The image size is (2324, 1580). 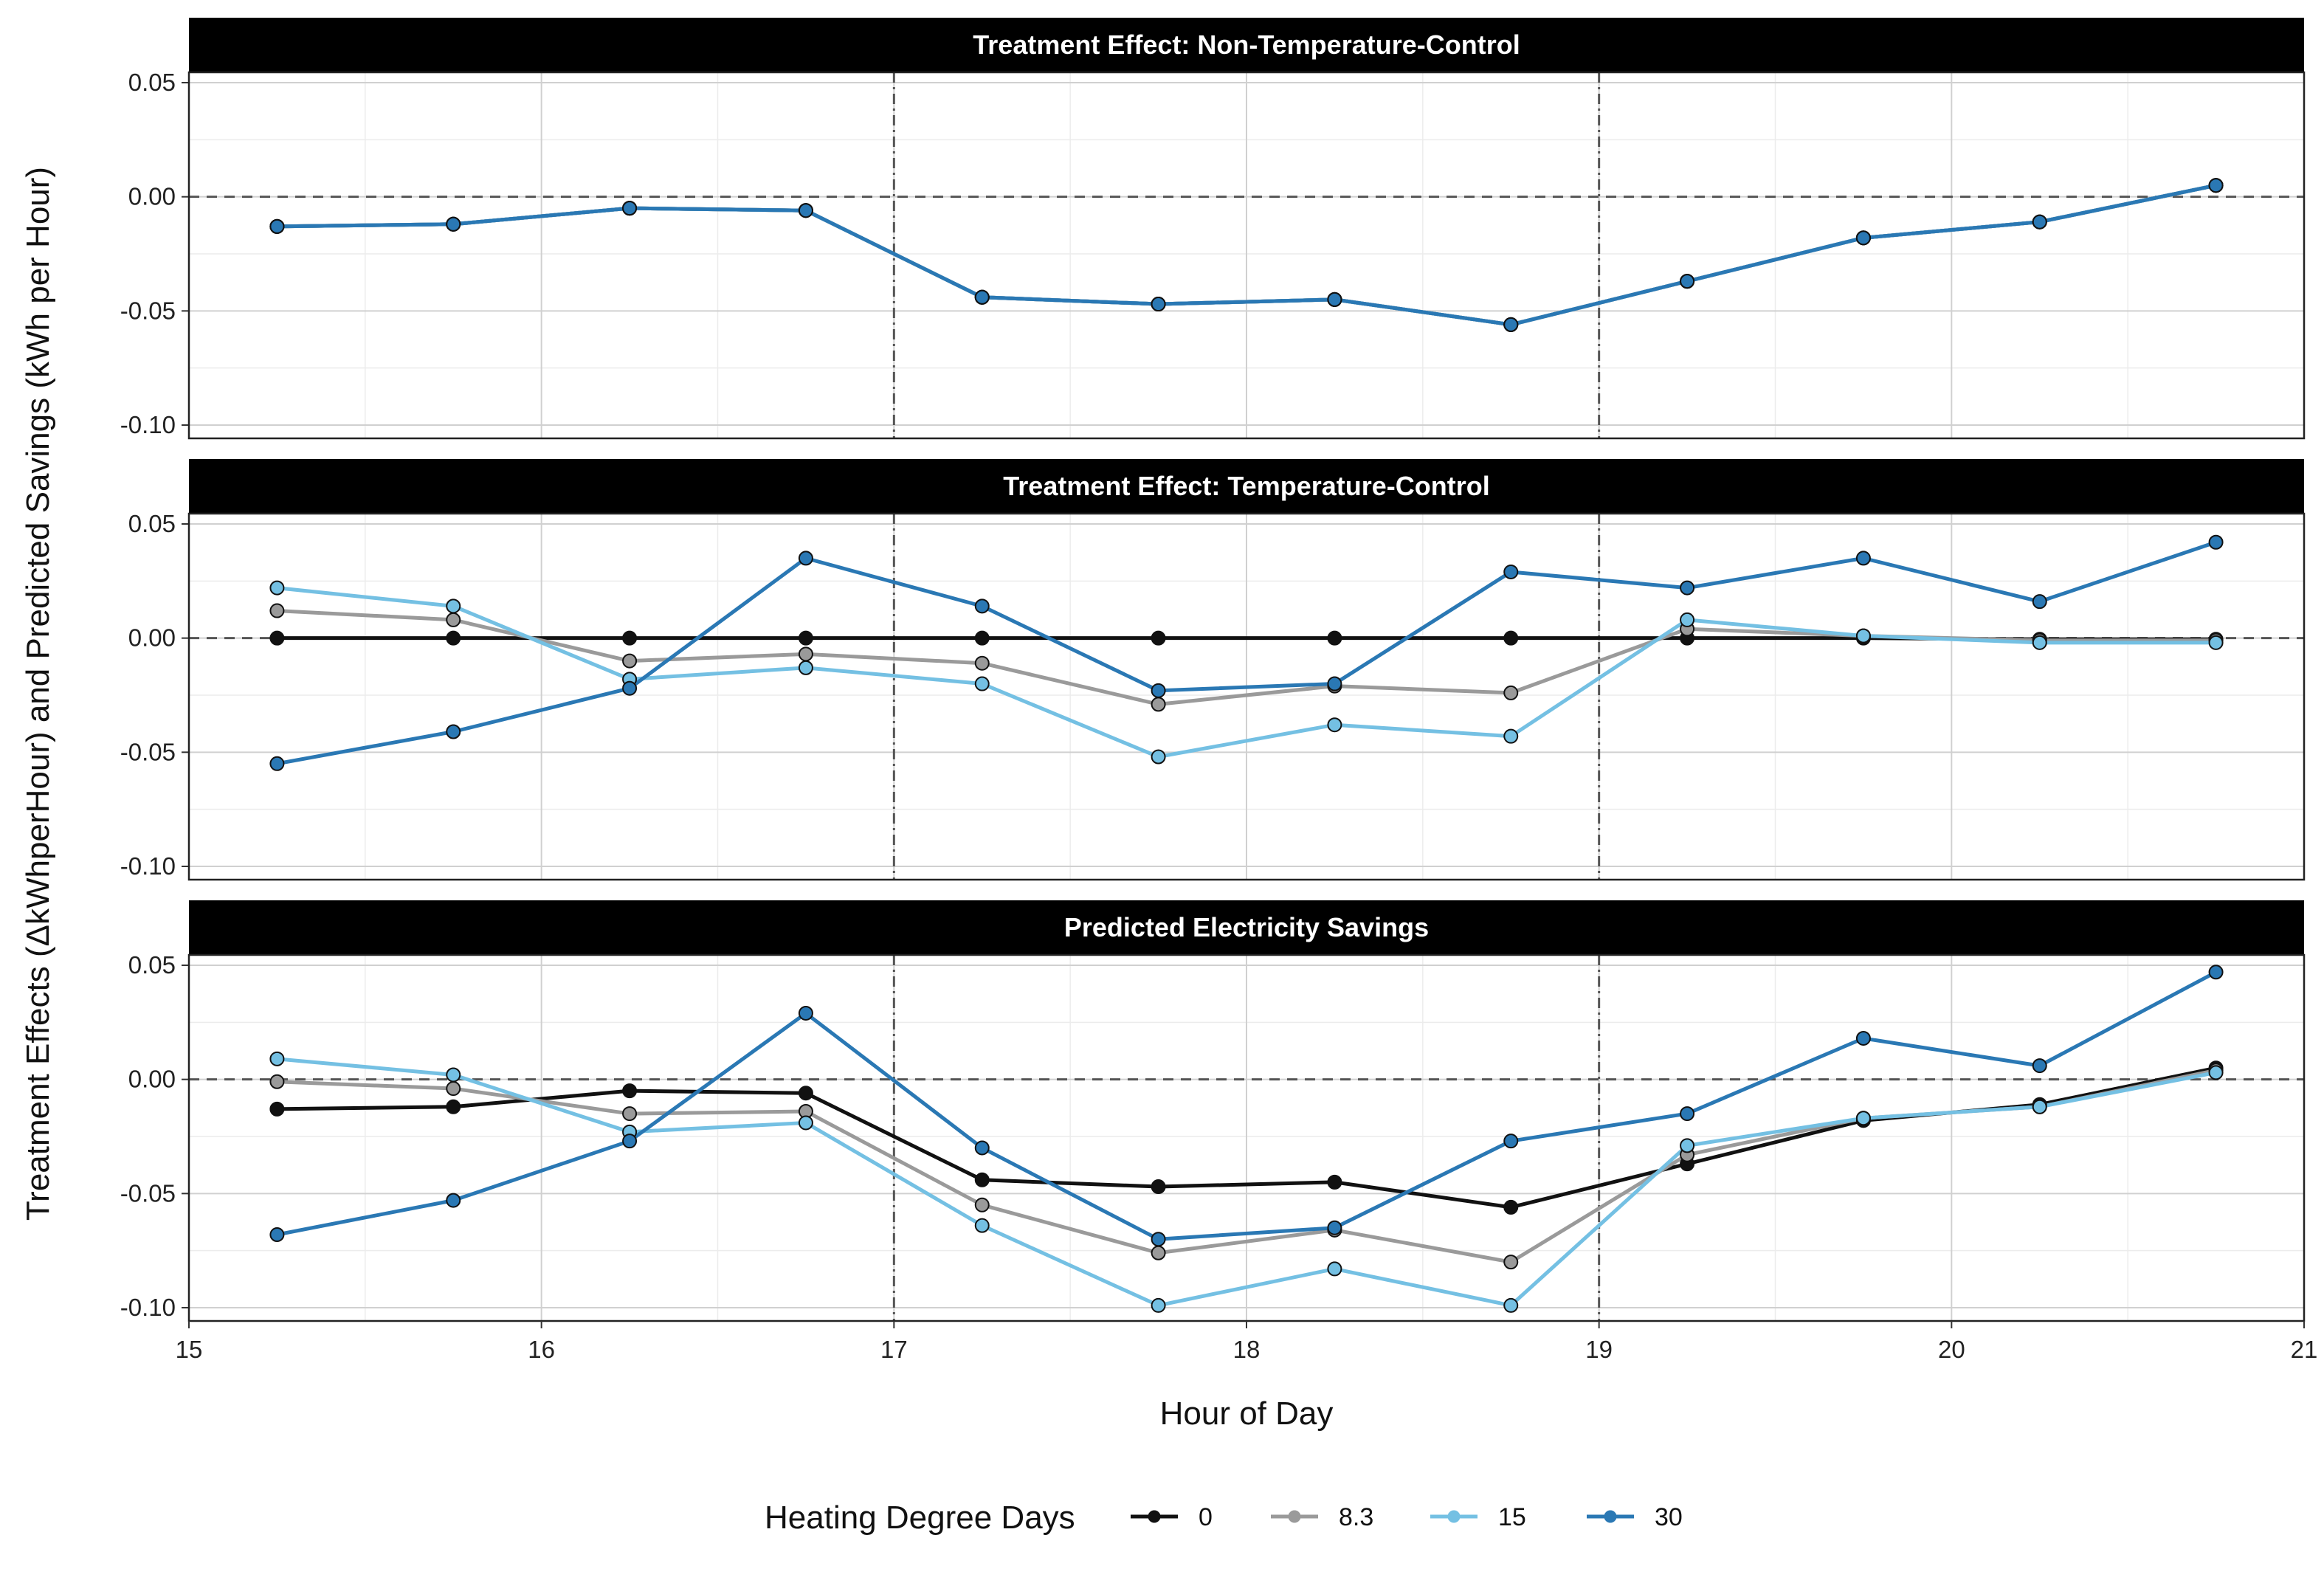 I want to click on legend-label: 30, so click(x=1669, y=1517).